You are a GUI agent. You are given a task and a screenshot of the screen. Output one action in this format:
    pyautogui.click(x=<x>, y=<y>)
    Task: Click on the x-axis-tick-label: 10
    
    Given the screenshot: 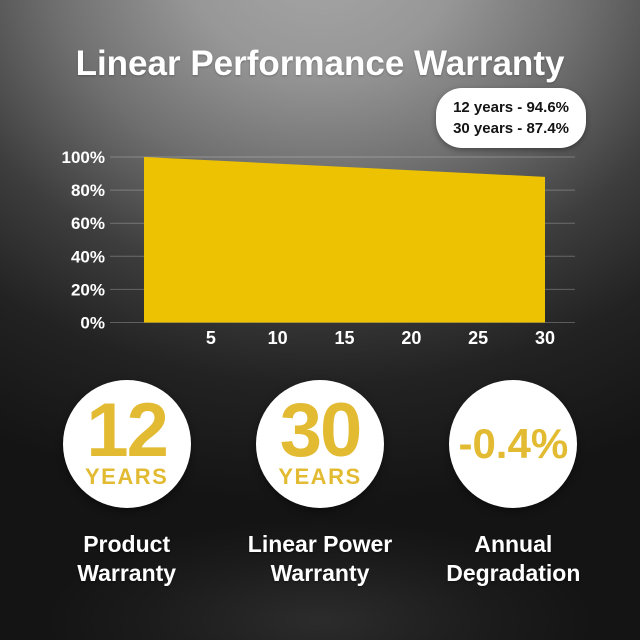 What is the action you would take?
    pyautogui.click(x=278, y=338)
    